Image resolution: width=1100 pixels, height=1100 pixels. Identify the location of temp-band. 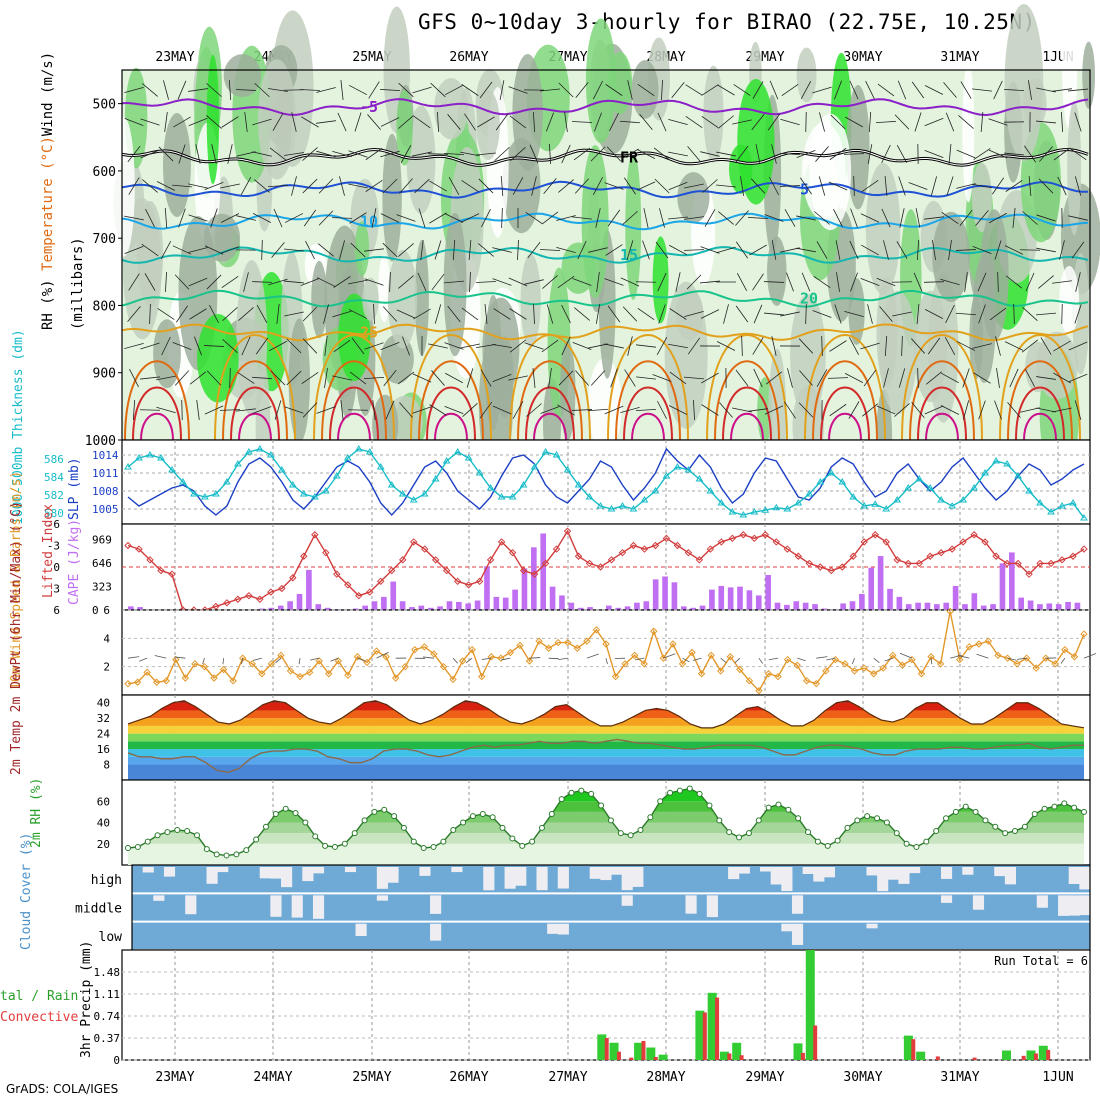
(606, 745).